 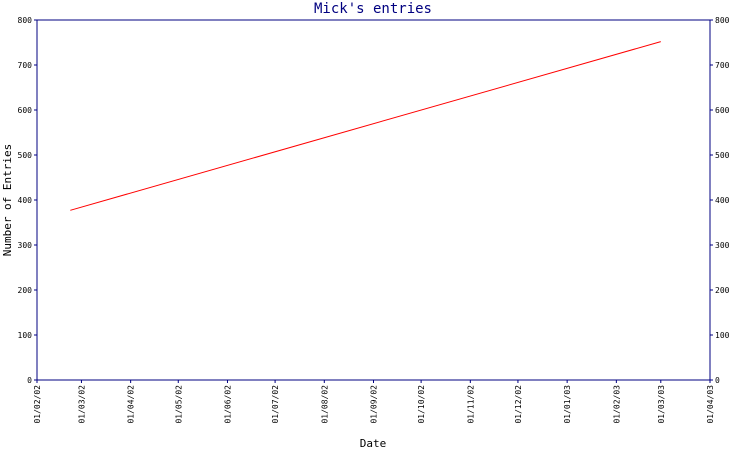 What do you see at coordinates (616, 404) in the screenshot?
I see `x-tick-label: 01/02/03` at bounding box center [616, 404].